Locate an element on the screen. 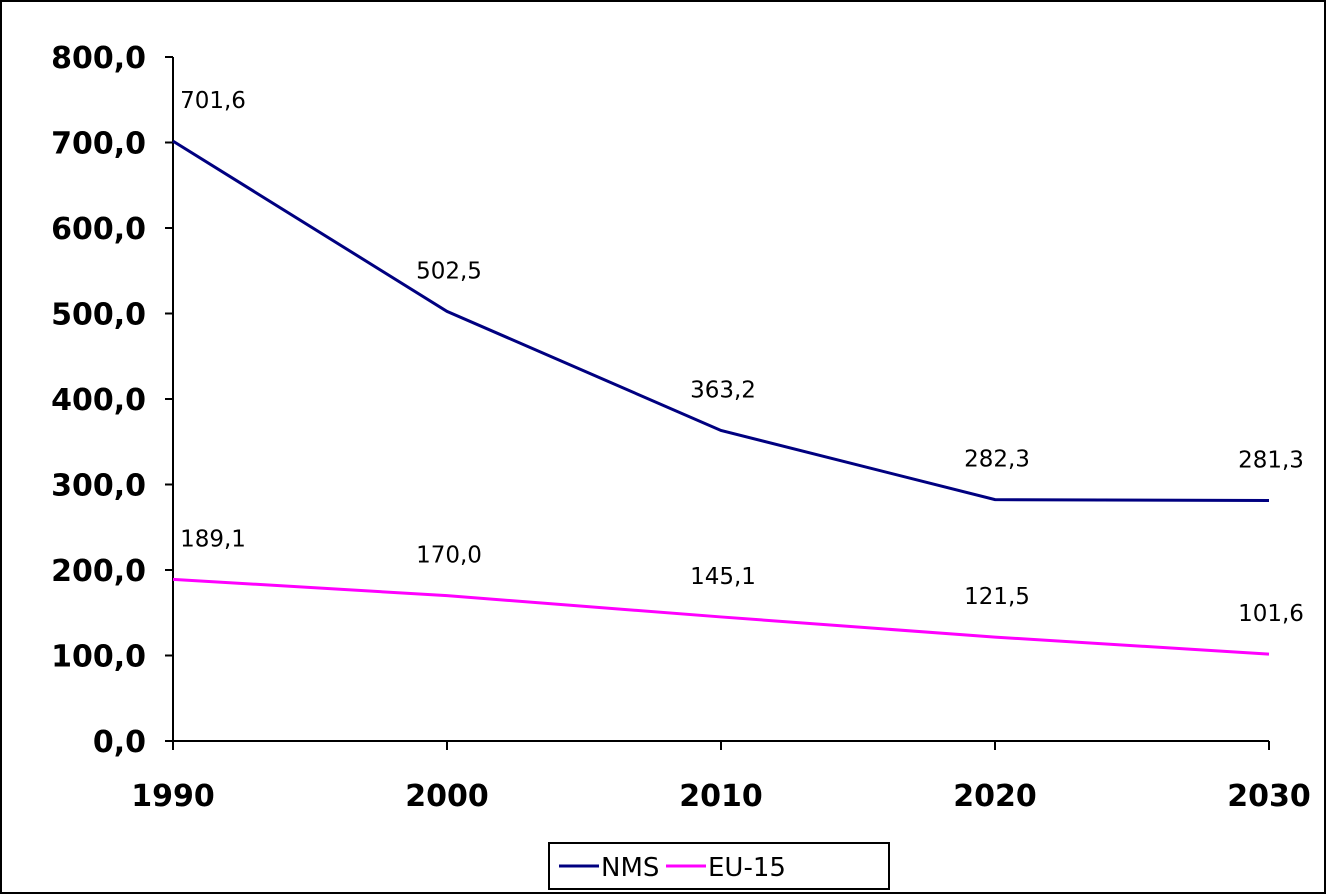 This screenshot has height=894, width=1326. data-label-eu-15: 121,5 is located at coordinates (997, 597).